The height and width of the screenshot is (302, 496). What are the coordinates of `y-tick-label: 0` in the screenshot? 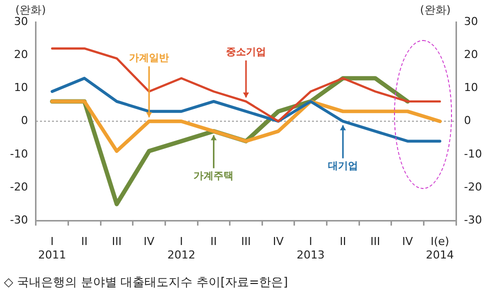 It's located at (24, 121).